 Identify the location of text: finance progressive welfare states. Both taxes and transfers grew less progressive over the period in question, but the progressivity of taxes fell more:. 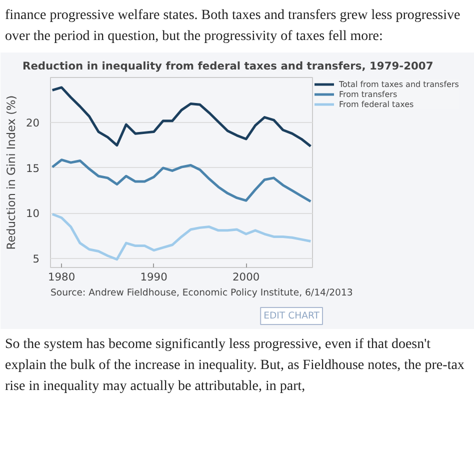
(233, 26).